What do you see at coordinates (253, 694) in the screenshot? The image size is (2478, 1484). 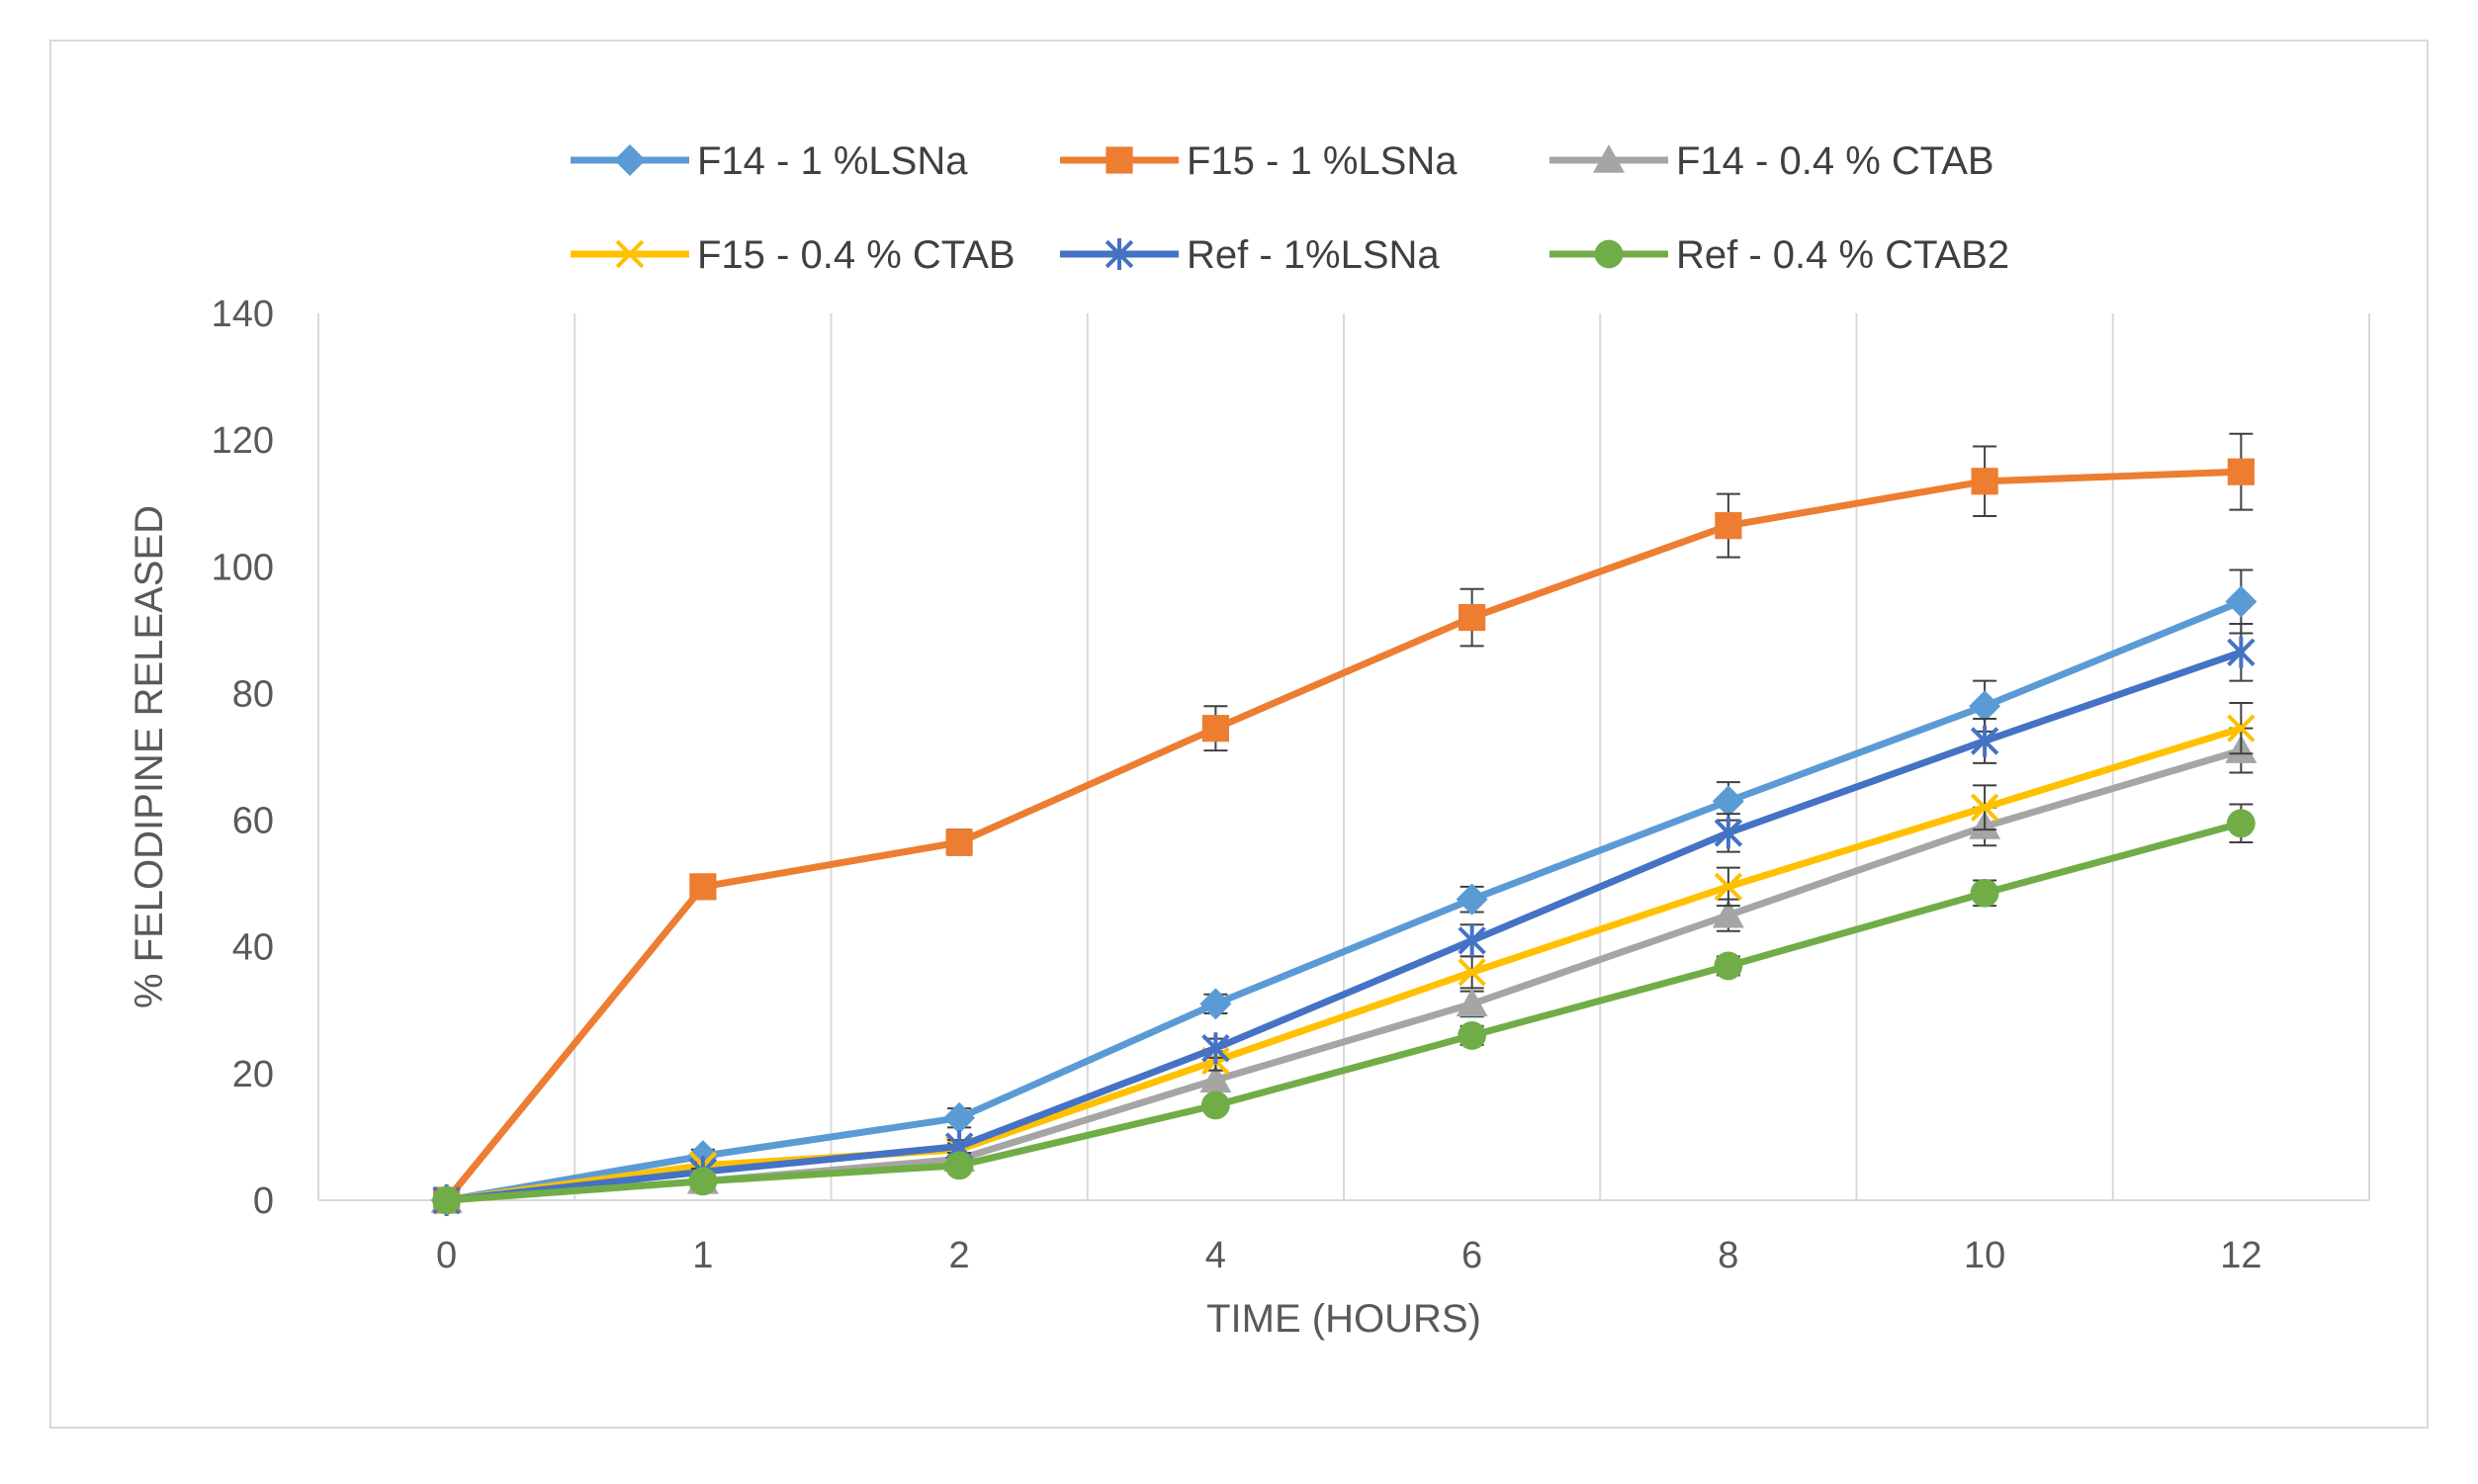 I see `y-tick-label: 80` at bounding box center [253, 694].